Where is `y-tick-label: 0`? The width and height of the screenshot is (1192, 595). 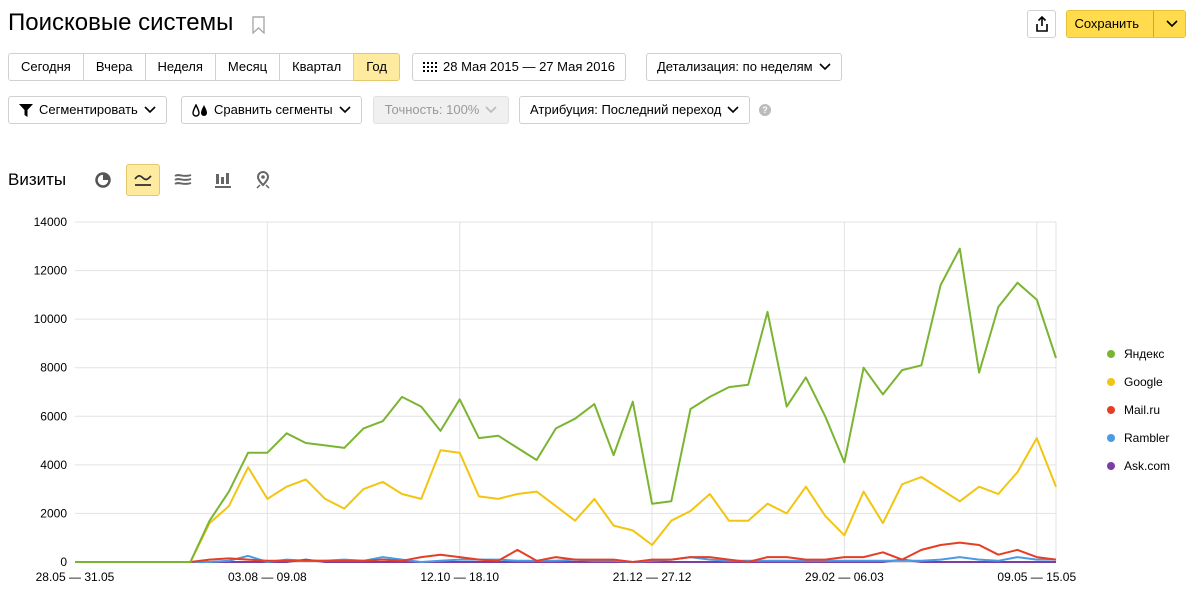 y-tick-label: 0 is located at coordinates (63, 562).